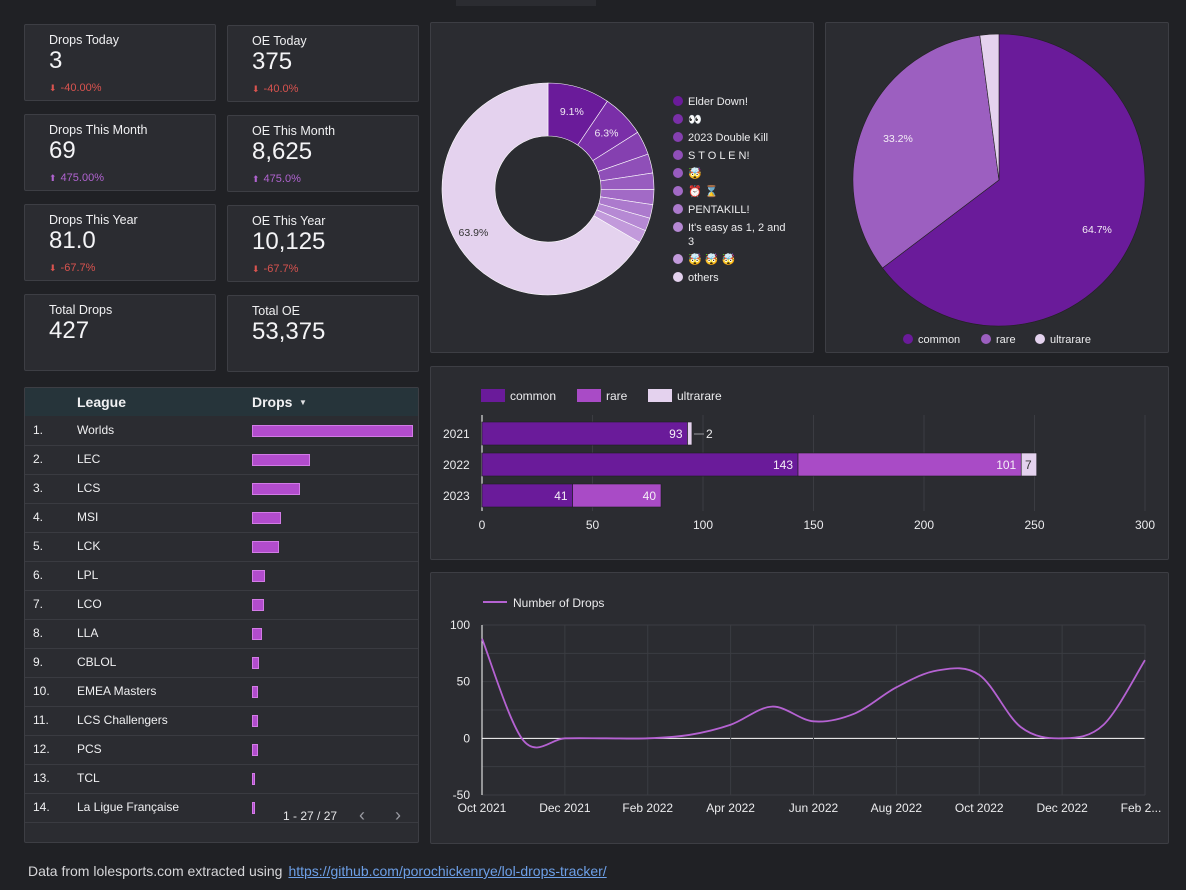 This screenshot has width=1186, height=890. I want to click on column-header-league: League, so click(102, 402).